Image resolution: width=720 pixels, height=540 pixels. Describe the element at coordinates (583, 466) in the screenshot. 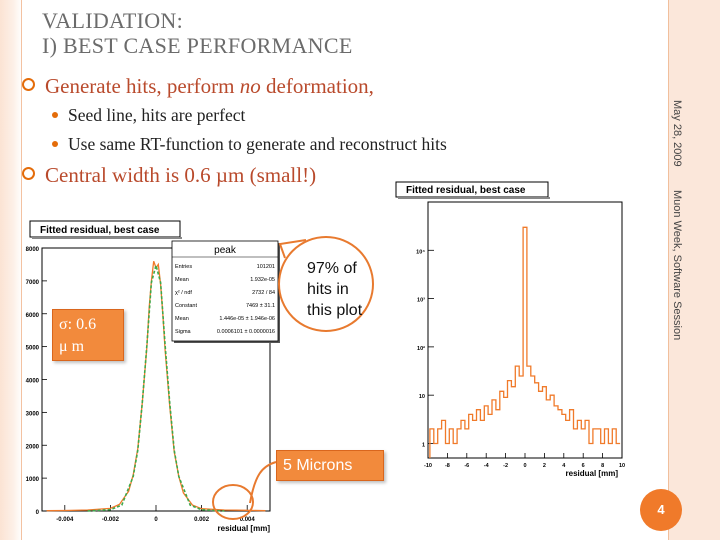

I see `x-tick-label: 6` at that location.